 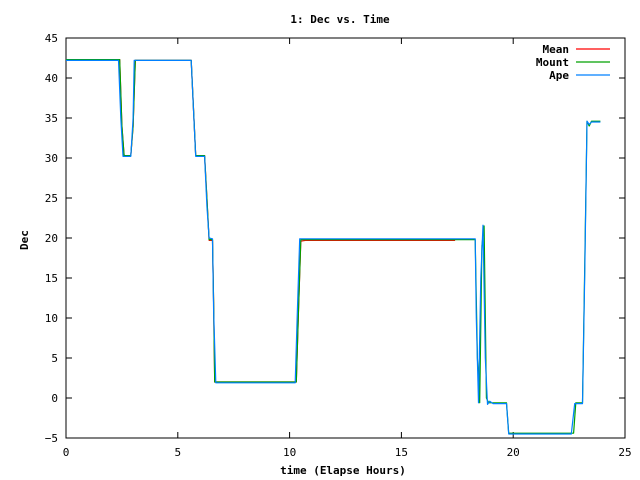 What do you see at coordinates (552, 62) in the screenshot?
I see `legend-label: Mount` at bounding box center [552, 62].